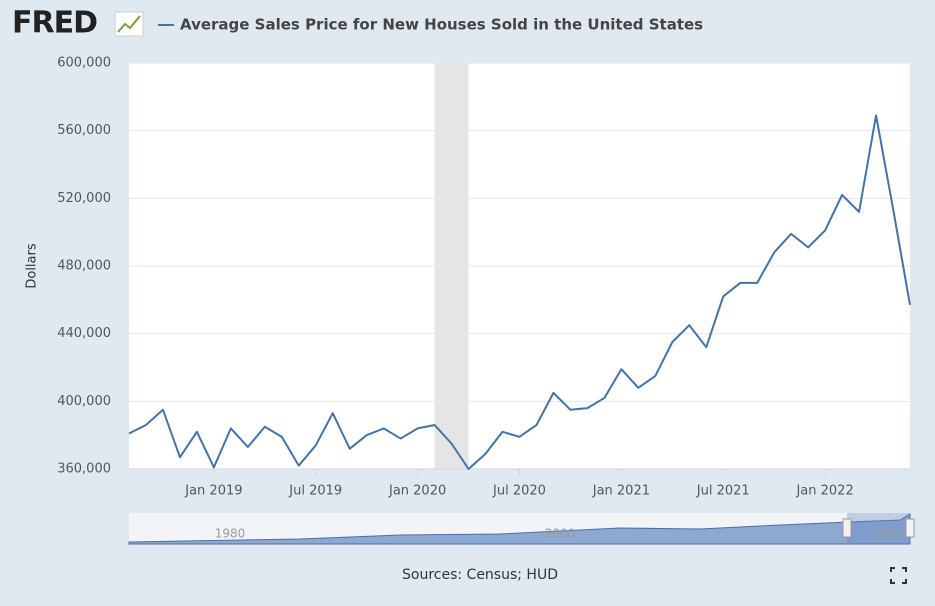  I want to click on x-tick-label: Jul 2019, so click(315, 491).